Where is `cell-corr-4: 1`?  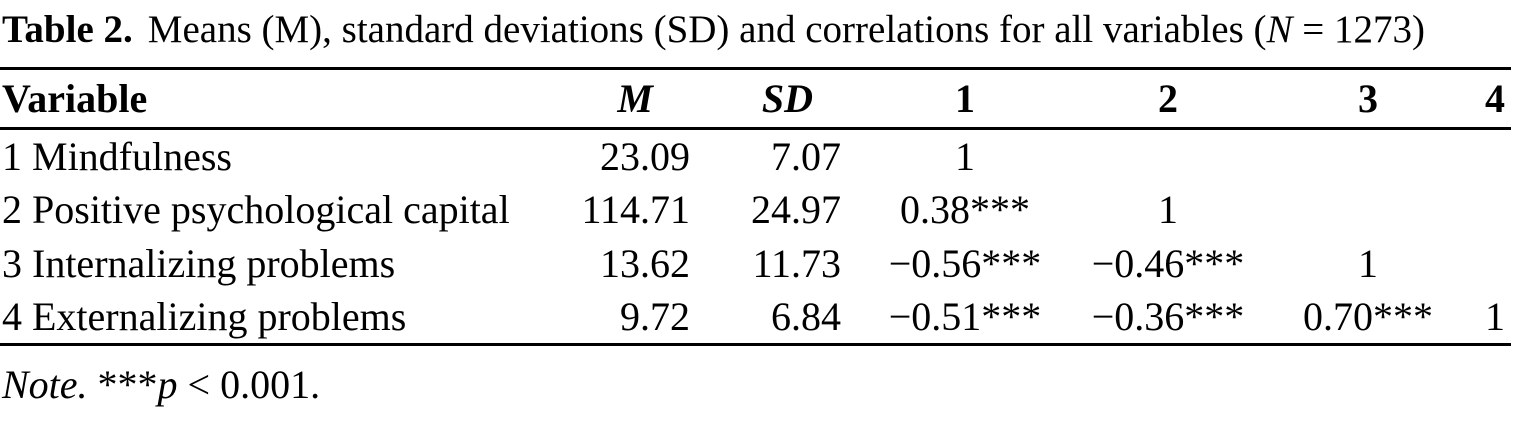 cell-corr-4: 1 is located at coordinates (1495, 317).